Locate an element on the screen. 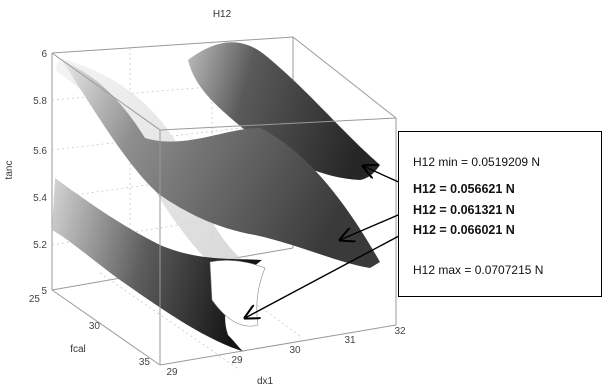 This screenshot has width=610, height=385. x-tick-label: 32 is located at coordinates (400, 331).